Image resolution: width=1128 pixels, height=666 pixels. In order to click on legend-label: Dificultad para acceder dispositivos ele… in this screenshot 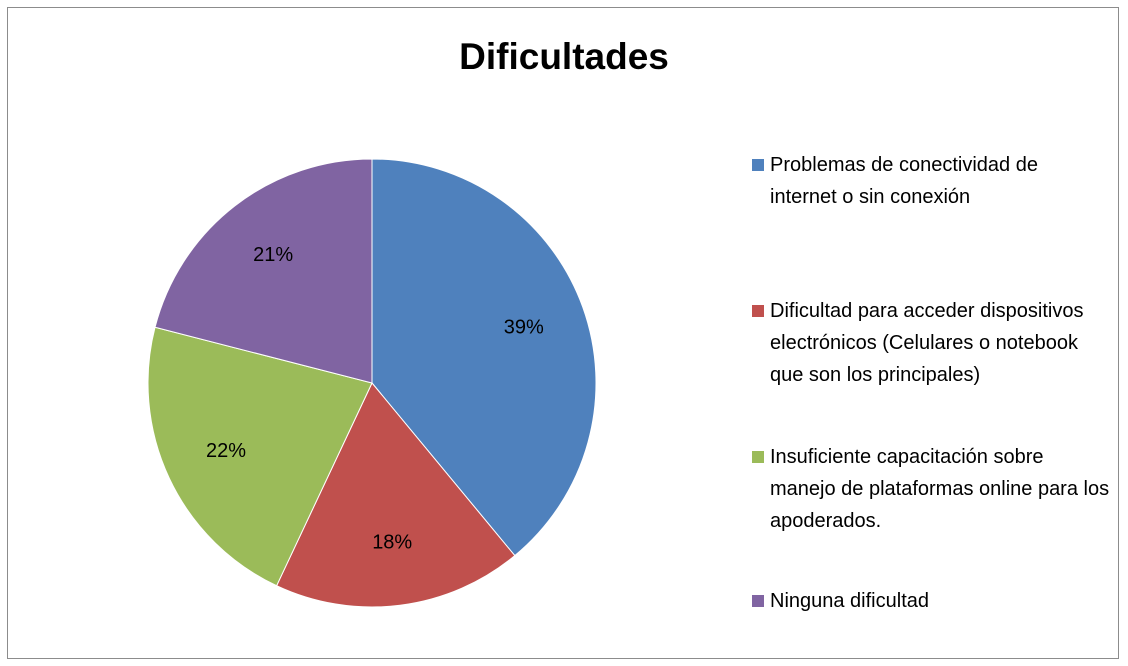, I will do `click(927, 343)`.